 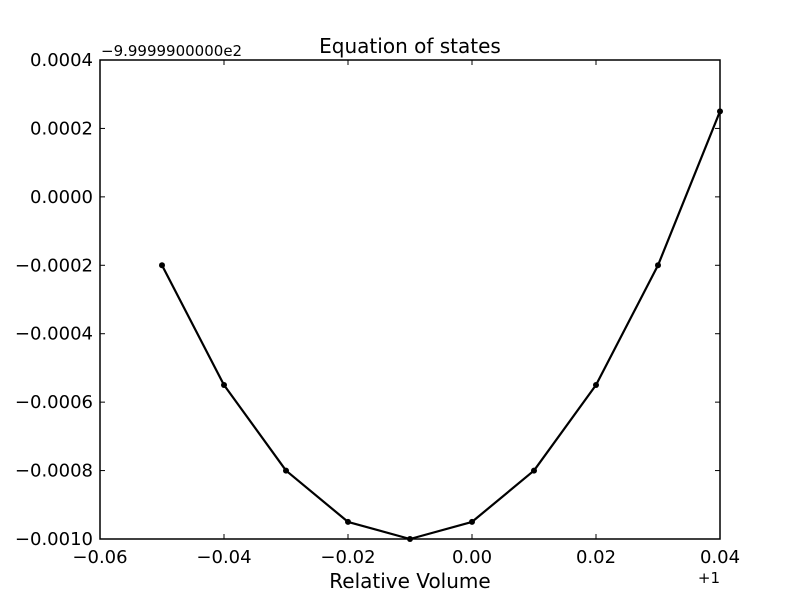 What do you see at coordinates (347, 557) in the screenshot?
I see `x-tick-label: −0.02` at bounding box center [347, 557].